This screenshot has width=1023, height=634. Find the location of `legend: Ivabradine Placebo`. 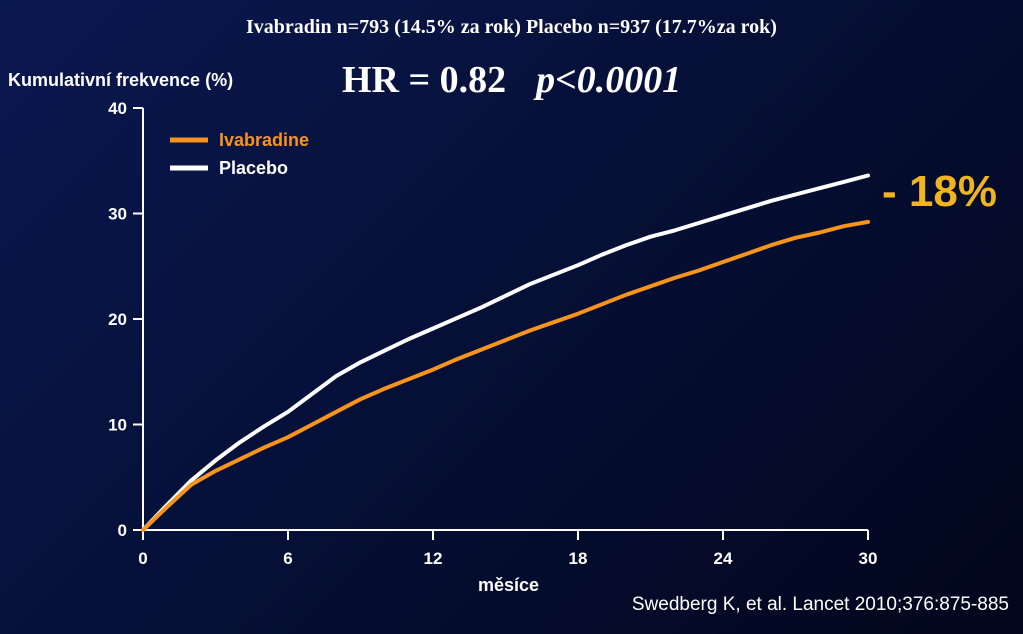

legend: Ivabradine Placebo is located at coordinates (239, 154).